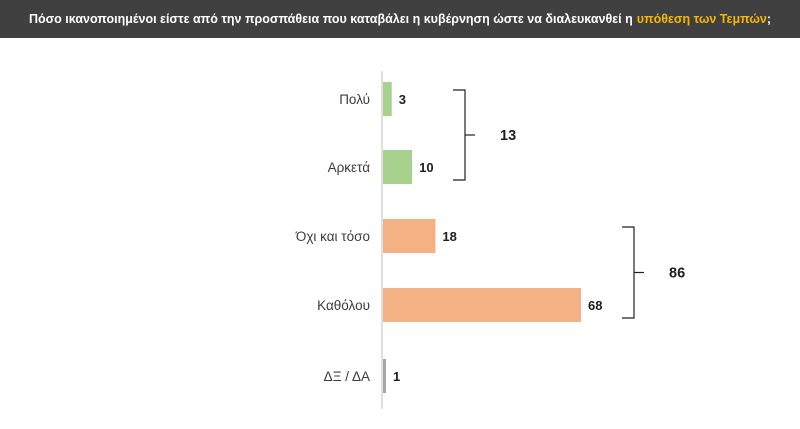 The height and width of the screenshot is (429, 800). What do you see at coordinates (332, 236) in the screenshot?
I see `category-label: Όχι και τόσο` at bounding box center [332, 236].